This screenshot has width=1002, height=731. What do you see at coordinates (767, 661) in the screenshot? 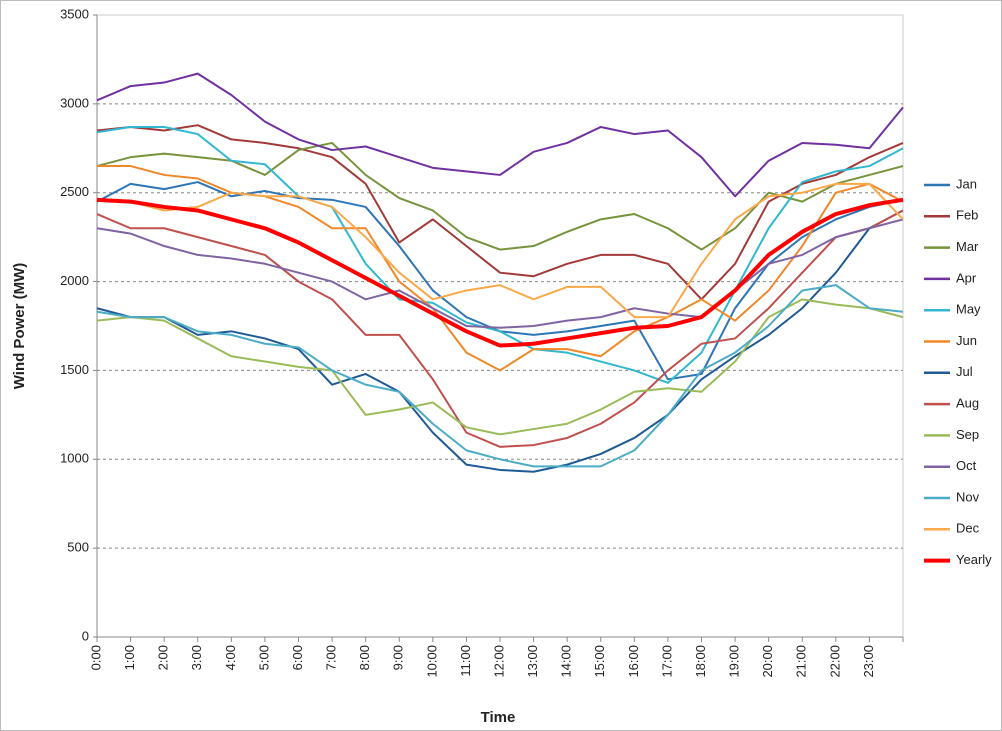
I see `x-tick-label: 20:00` at bounding box center [767, 661].